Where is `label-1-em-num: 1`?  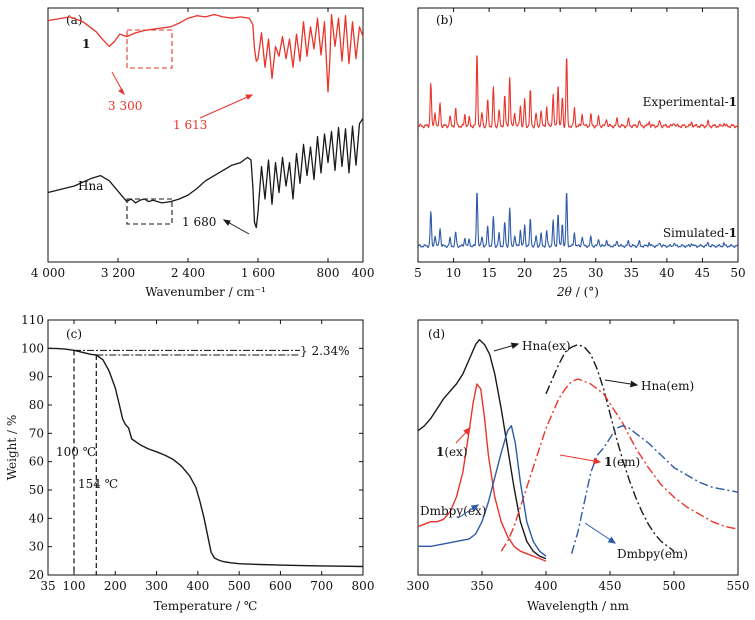
label-1-em-num: 1 is located at coordinates (608, 462).